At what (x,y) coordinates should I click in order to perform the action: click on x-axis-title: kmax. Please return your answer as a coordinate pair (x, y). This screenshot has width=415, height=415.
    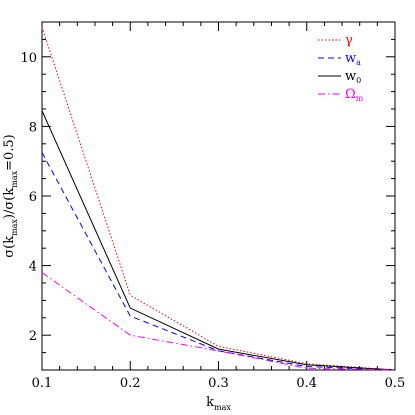
    Looking at the image, I should click on (218, 403).